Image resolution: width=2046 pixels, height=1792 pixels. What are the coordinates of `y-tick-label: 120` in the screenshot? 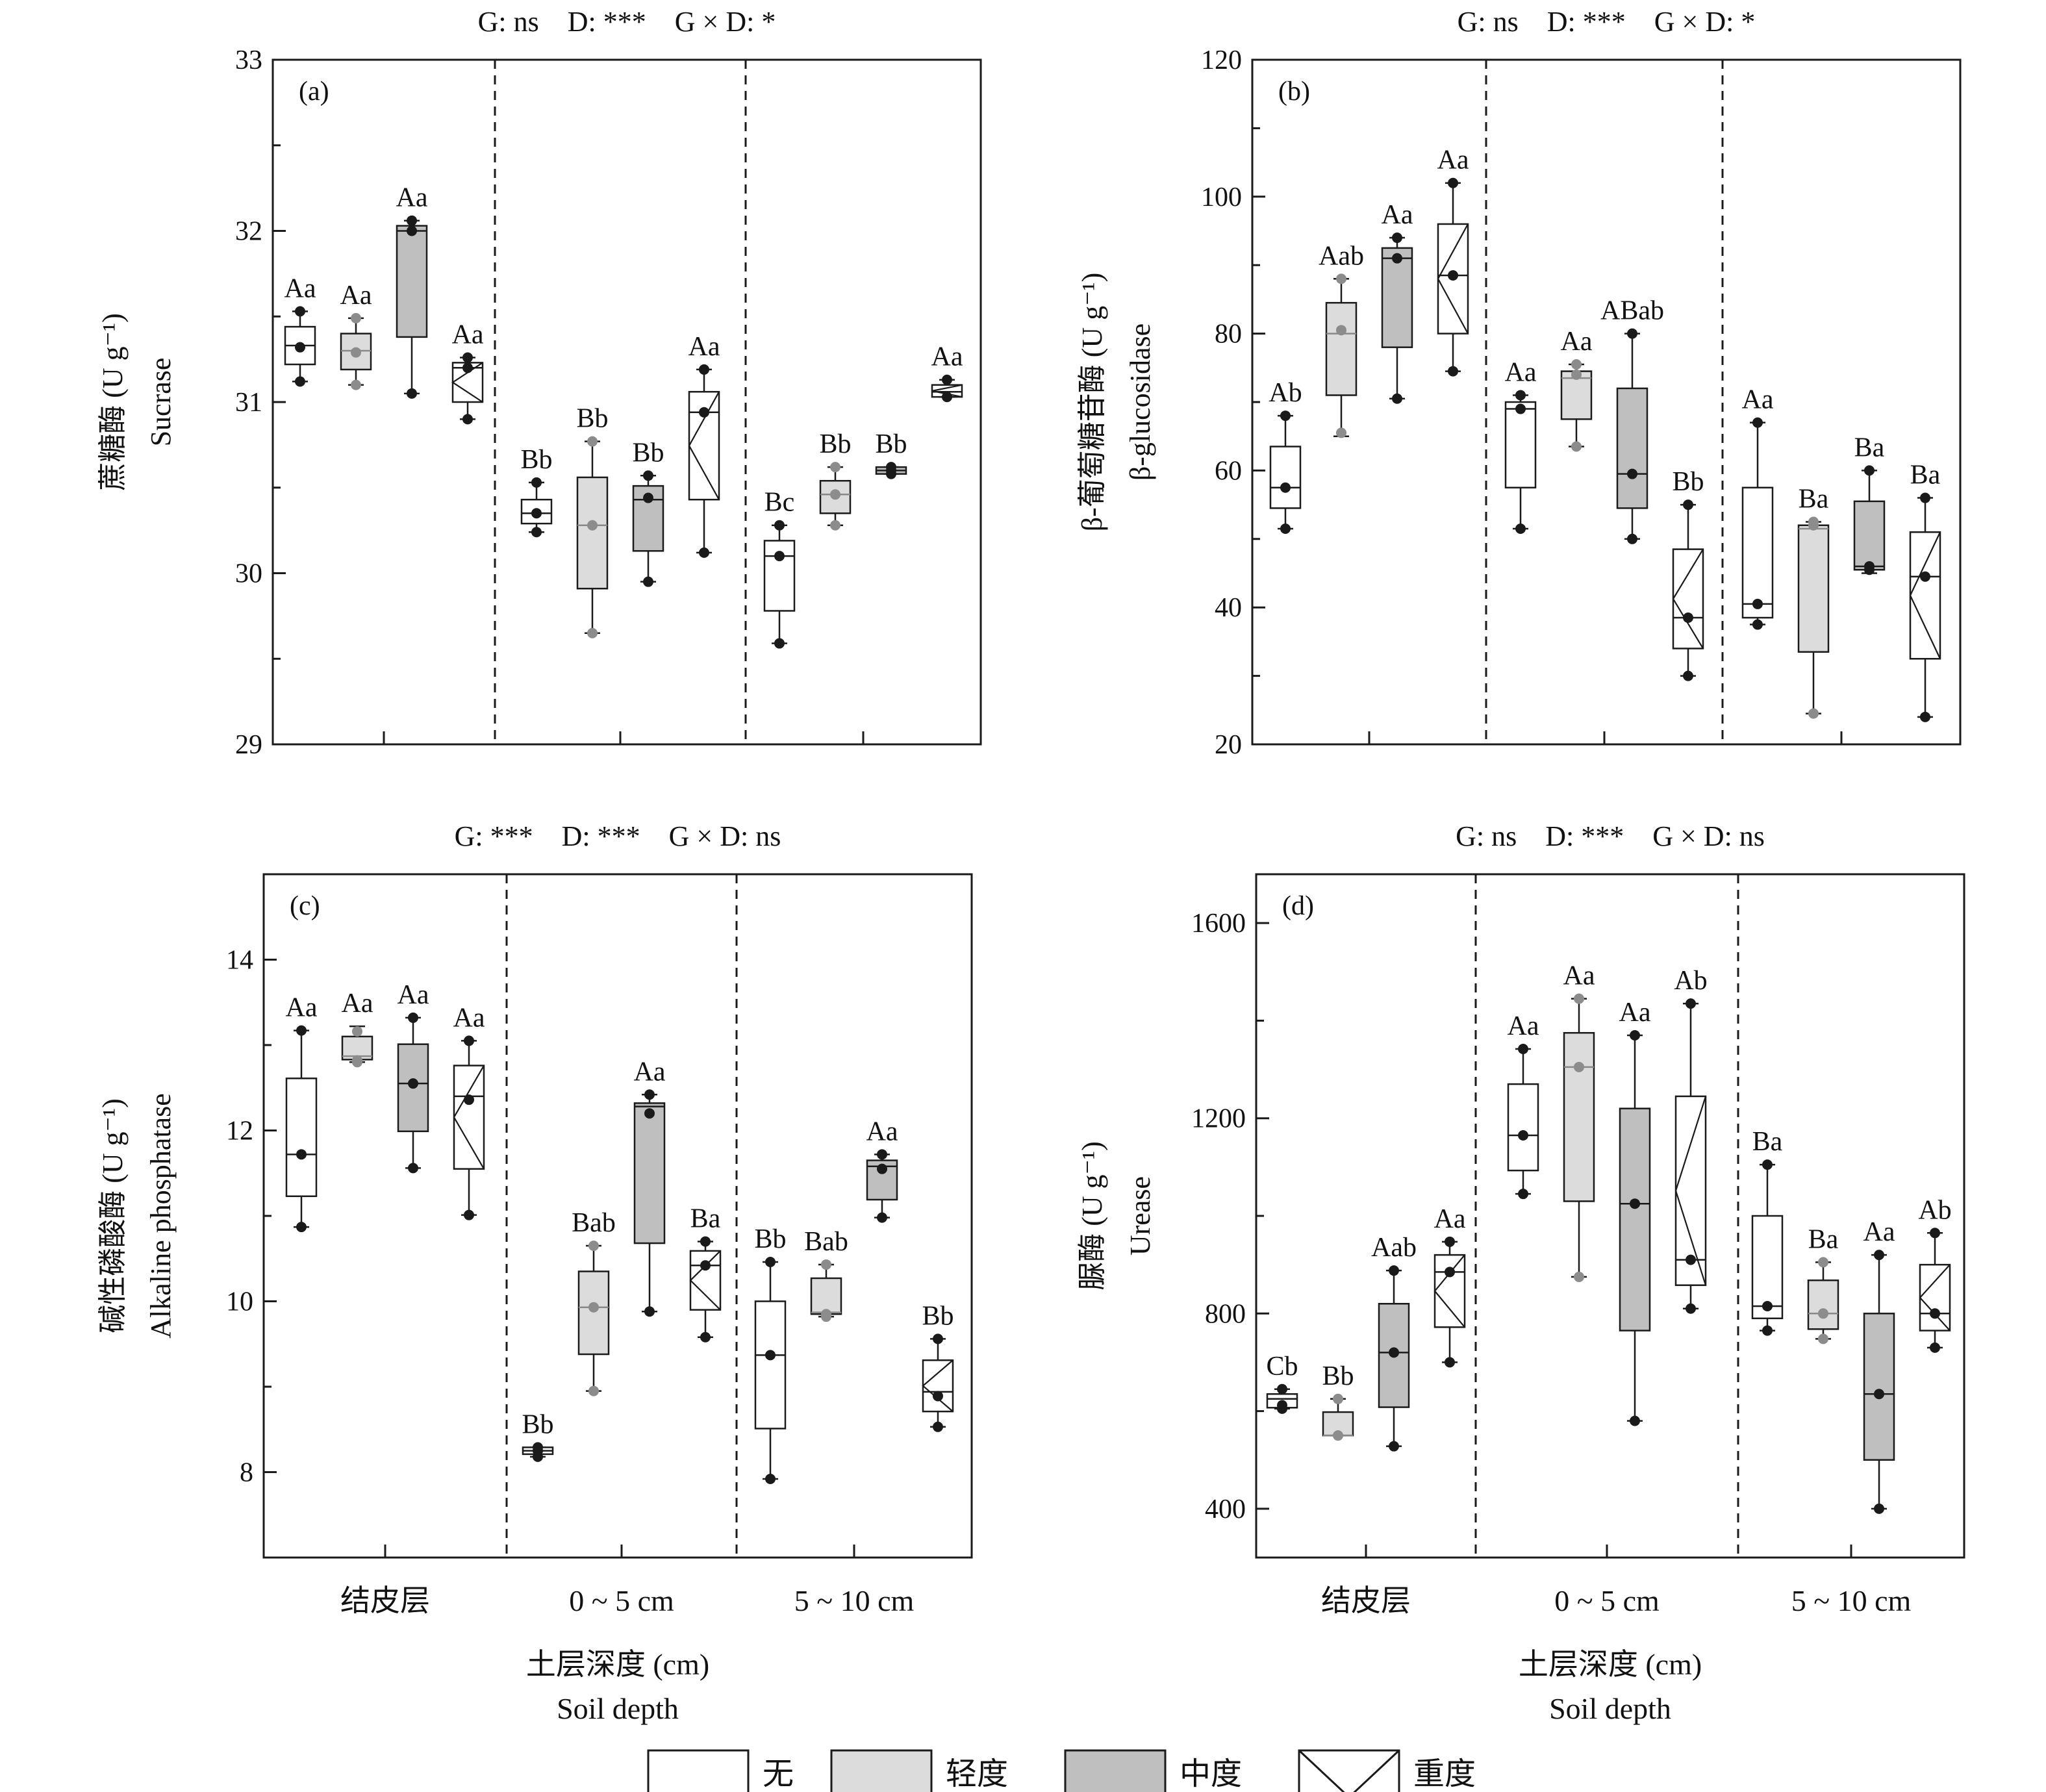 It's located at (1221, 60).